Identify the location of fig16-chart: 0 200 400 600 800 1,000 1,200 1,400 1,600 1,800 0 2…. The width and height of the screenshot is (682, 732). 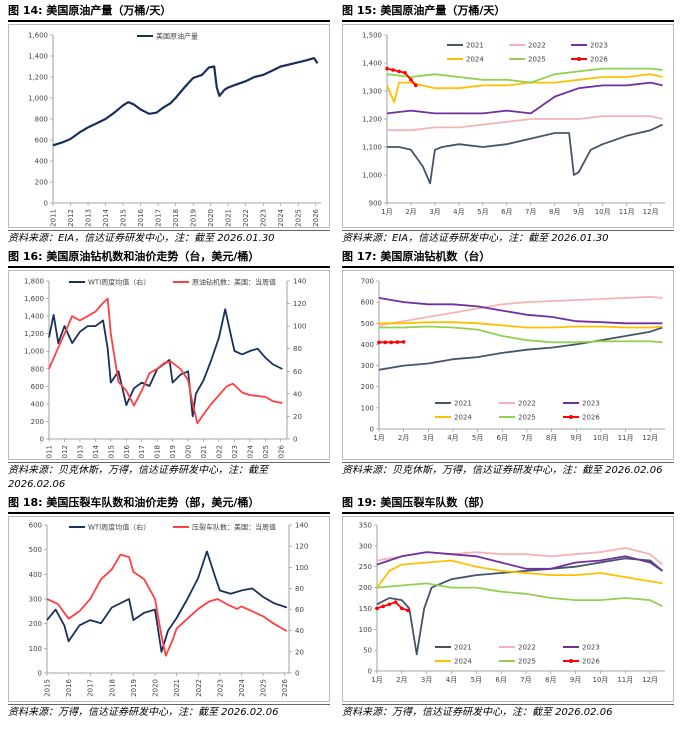
(169, 365).